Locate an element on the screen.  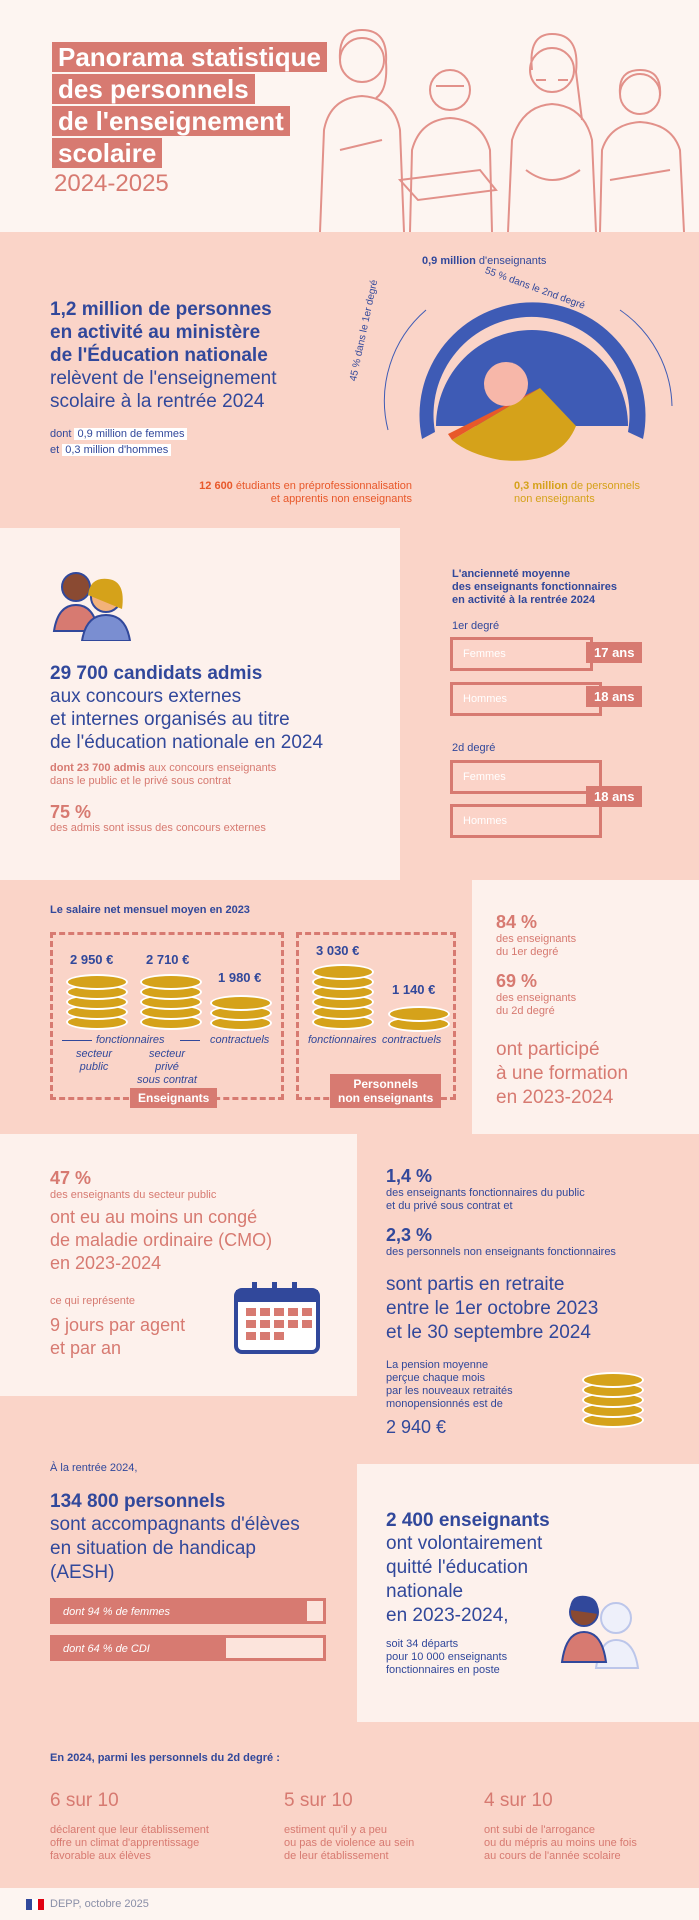
aesh-line-3: (AESH) is located at coordinates (82, 1572).